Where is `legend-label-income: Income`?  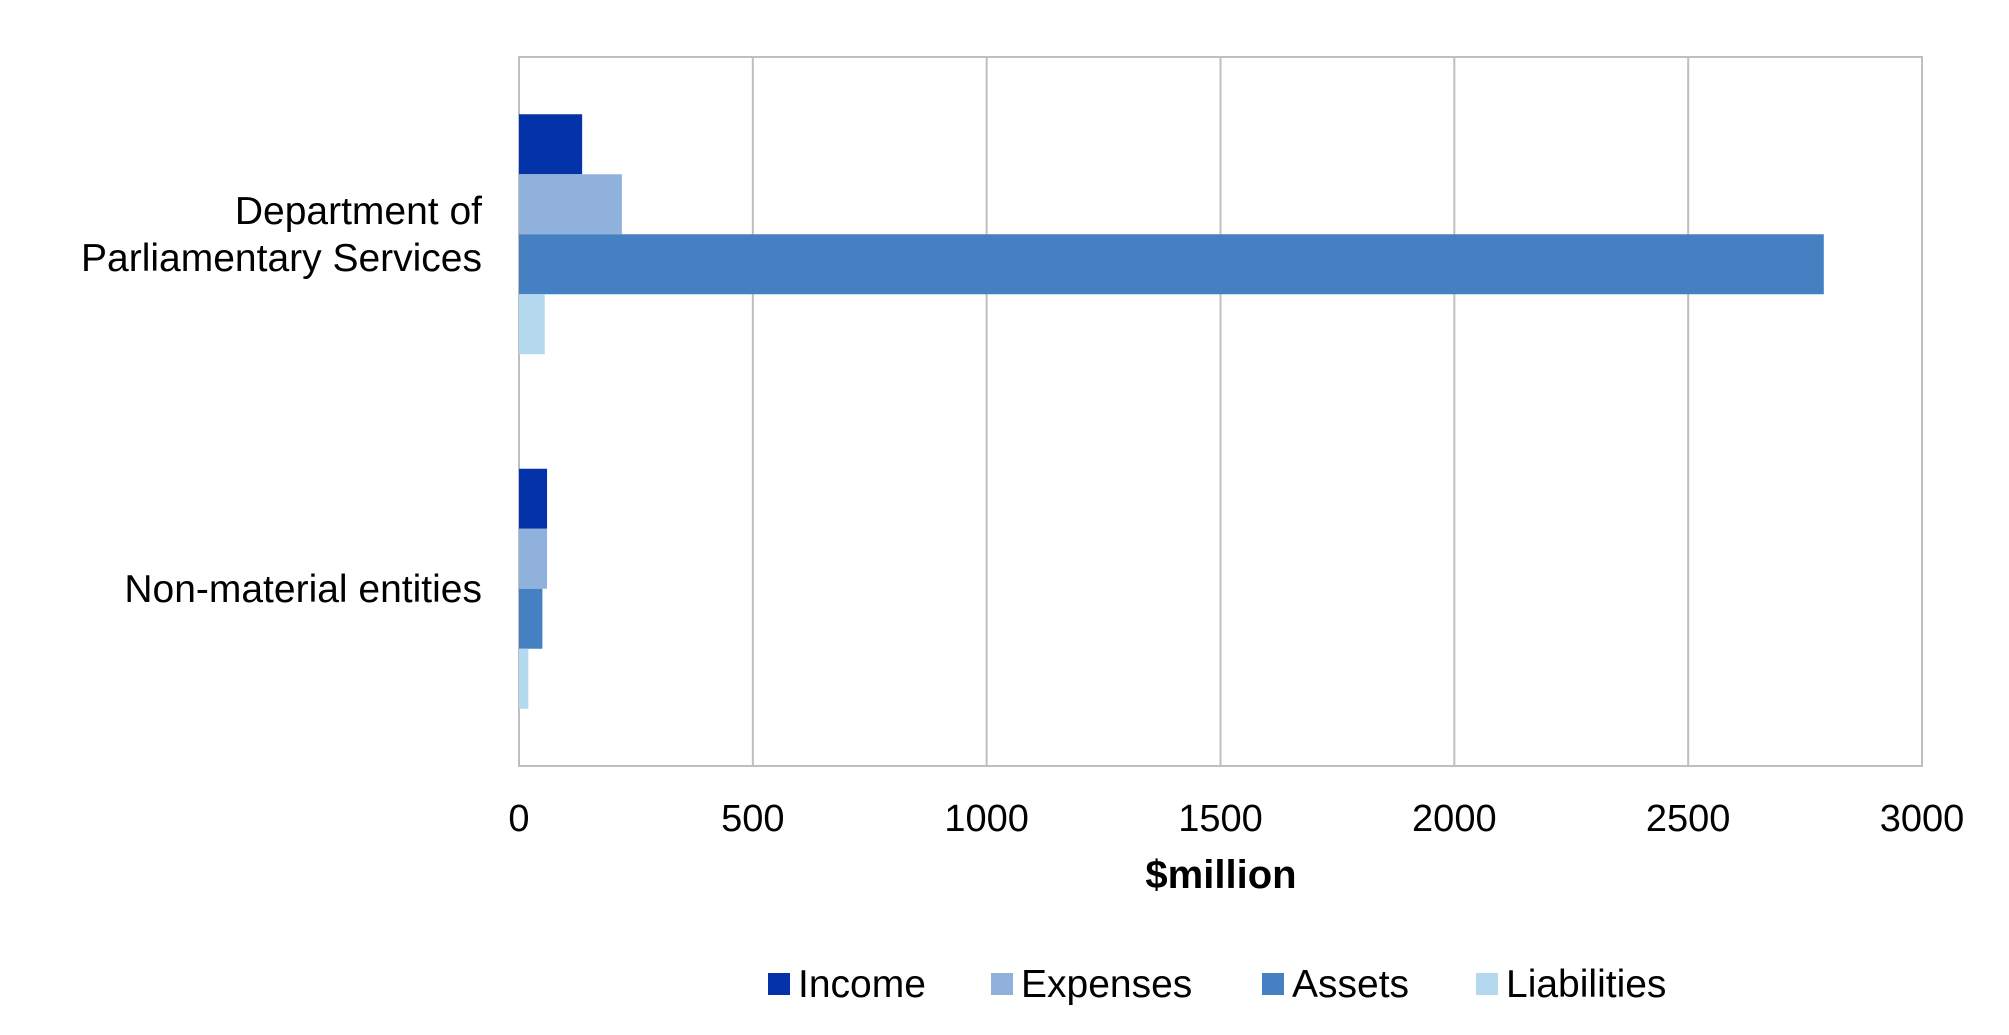
legend-label-income: Income is located at coordinates (862, 984).